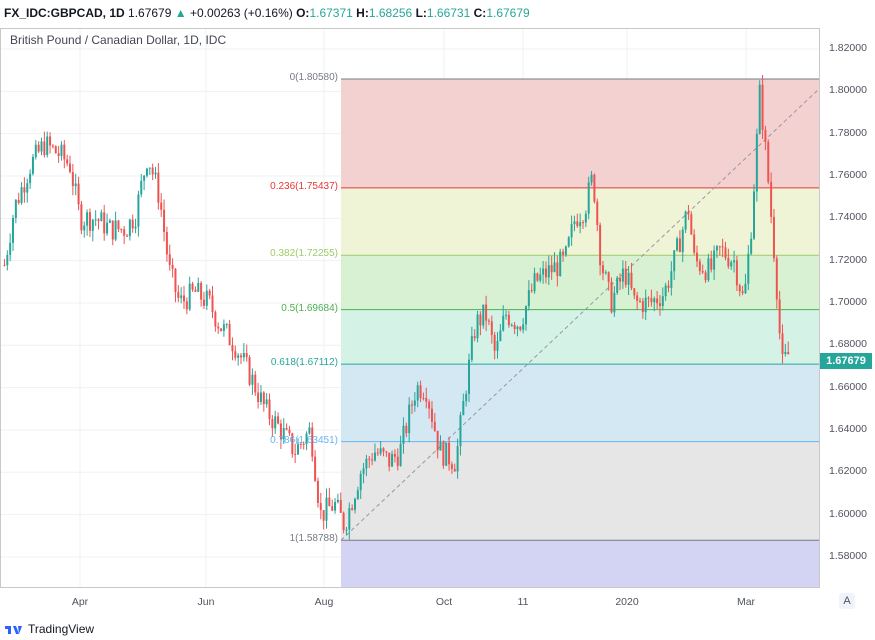 This screenshot has width=875, height=640. Describe the element at coordinates (13, 630) in the screenshot. I see `tradingview-logo-icon` at that location.